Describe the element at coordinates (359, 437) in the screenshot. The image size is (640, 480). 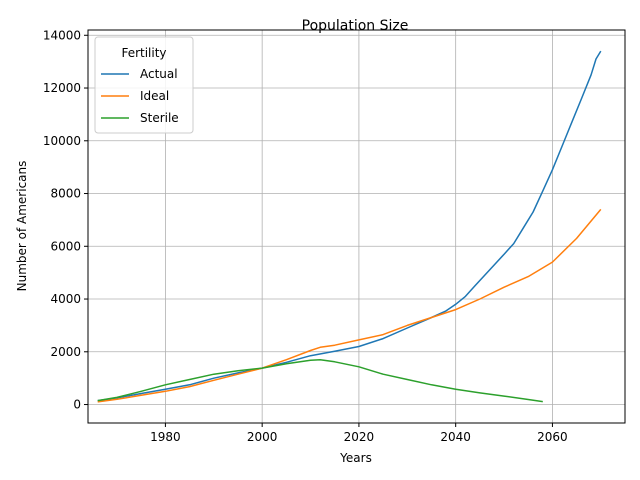
I see `x-tick-label: 2020` at that location.